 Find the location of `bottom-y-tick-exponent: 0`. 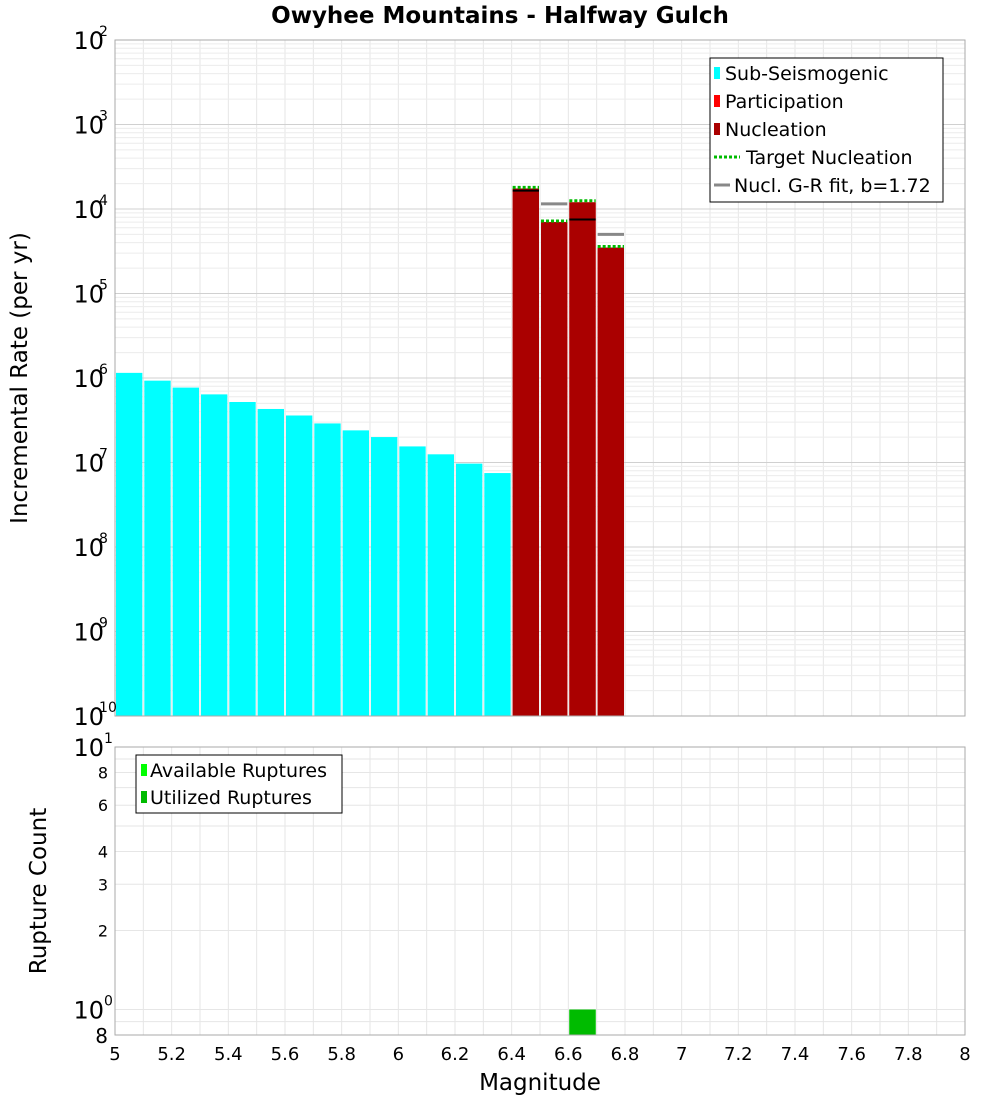

bottom-y-tick-exponent: 0 is located at coordinates (108, 1002).